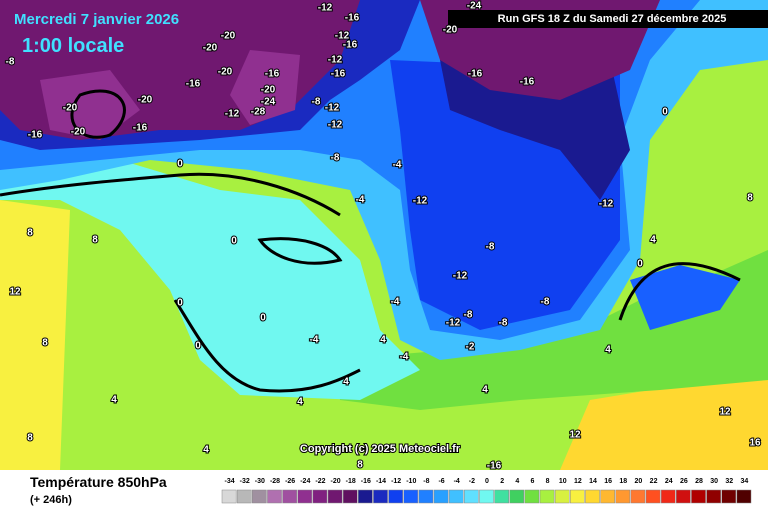  Describe the element at coordinates (351, 481) in the screenshot. I see `legend-label: -18` at that location.